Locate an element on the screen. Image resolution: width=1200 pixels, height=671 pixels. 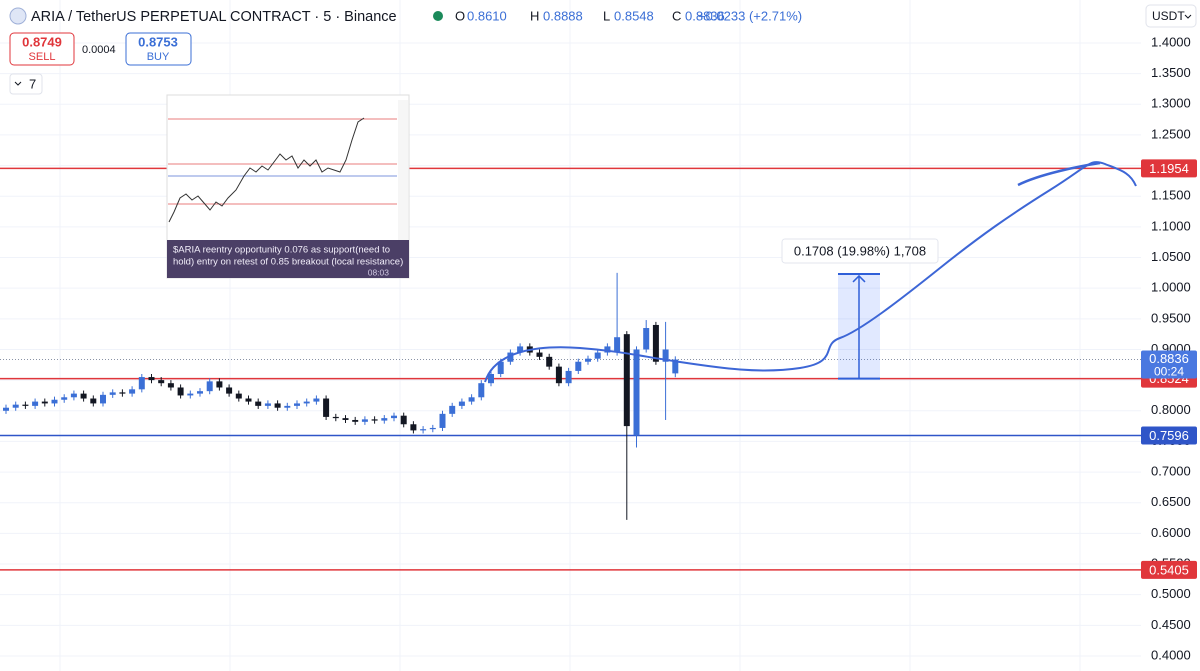
currency-button is located at coordinates (1171, 16).